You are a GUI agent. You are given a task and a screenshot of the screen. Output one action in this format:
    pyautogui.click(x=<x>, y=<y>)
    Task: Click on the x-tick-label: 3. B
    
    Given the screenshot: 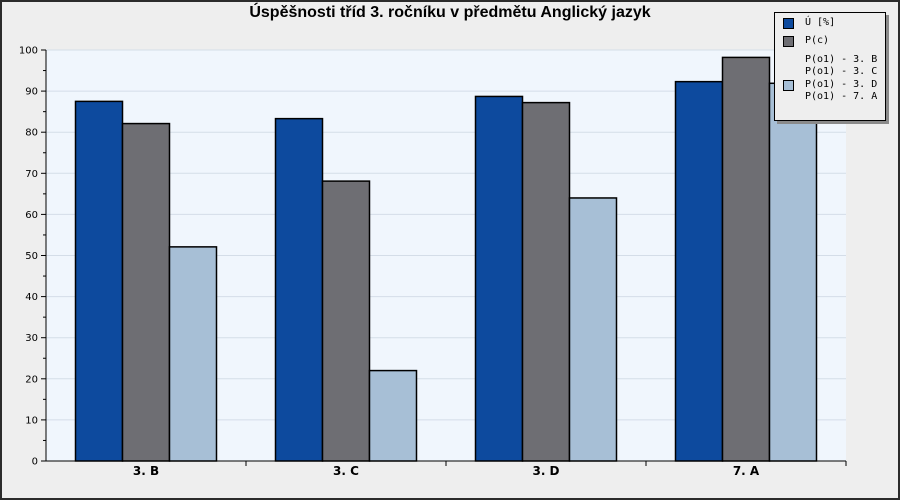 What is the action you would take?
    pyautogui.click(x=146, y=471)
    